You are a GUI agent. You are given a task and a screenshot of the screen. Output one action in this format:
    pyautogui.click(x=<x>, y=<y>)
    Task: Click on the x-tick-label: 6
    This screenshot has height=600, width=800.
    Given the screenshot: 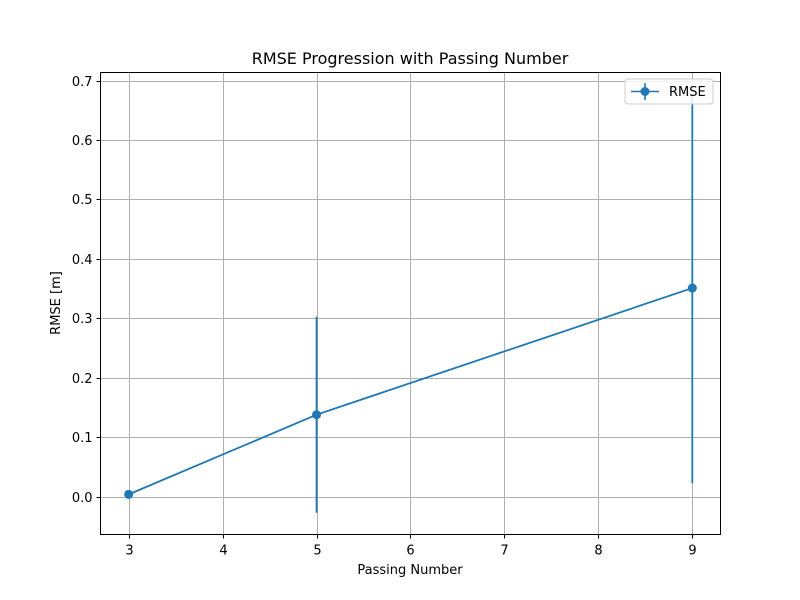 What is the action you would take?
    pyautogui.click(x=410, y=551)
    